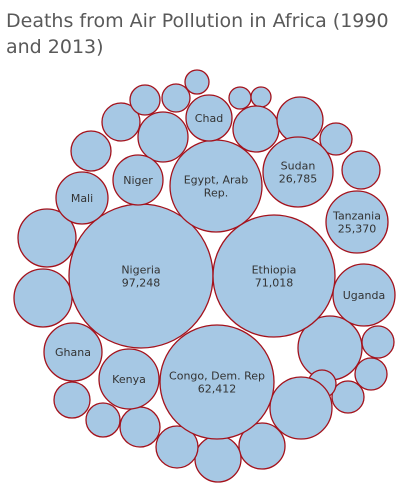  What do you see at coordinates (141, 283) in the screenshot?
I see `bubble-value-nigeria: 97,248` at bounding box center [141, 283].